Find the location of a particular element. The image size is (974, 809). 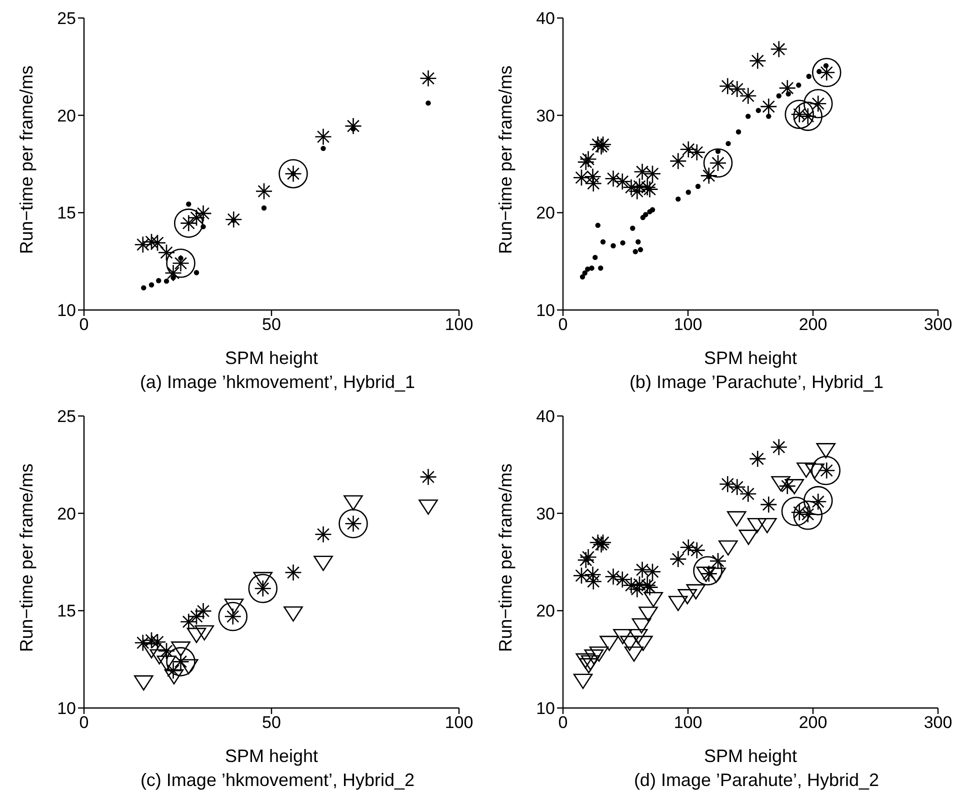

x-tick-label: 200 is located at coordinates (813, 722).